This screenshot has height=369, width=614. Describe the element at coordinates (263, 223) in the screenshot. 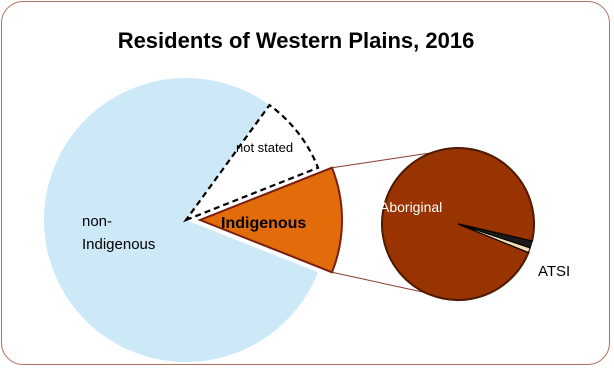

I see `label-indigenous: Indigenous` at that location.